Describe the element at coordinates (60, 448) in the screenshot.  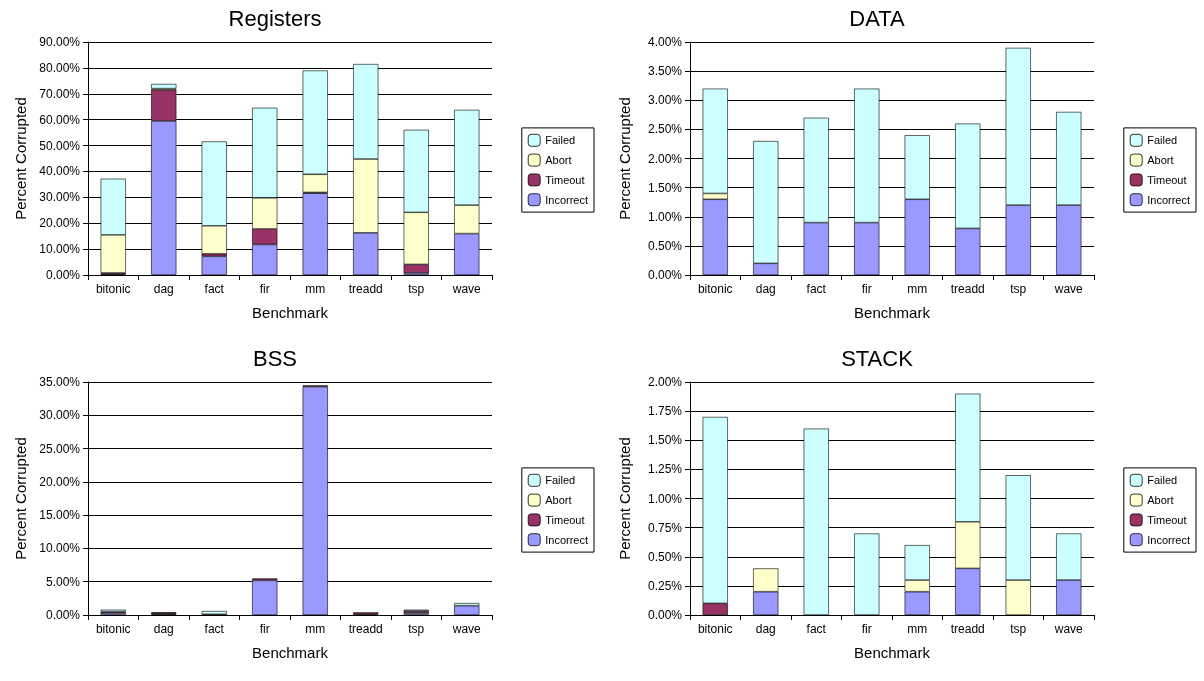
I see `y-tick-label: 25.00%` at that location.